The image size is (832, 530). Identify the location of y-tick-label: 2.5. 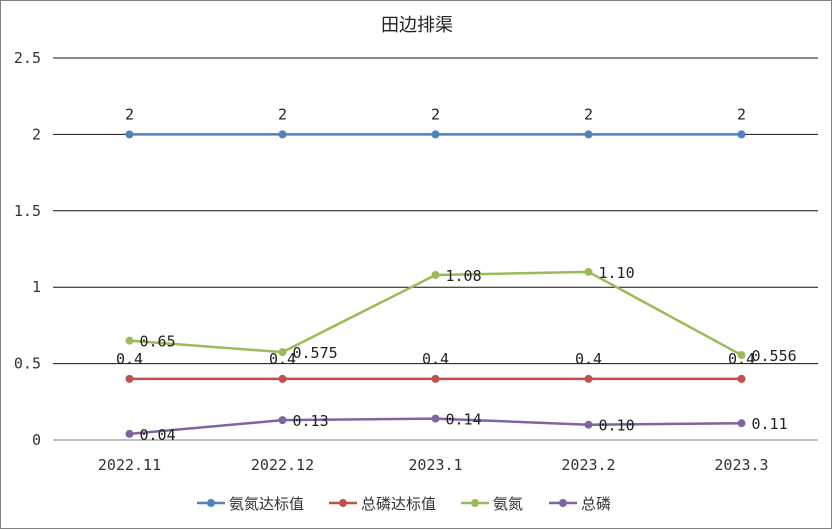
(27, 58).